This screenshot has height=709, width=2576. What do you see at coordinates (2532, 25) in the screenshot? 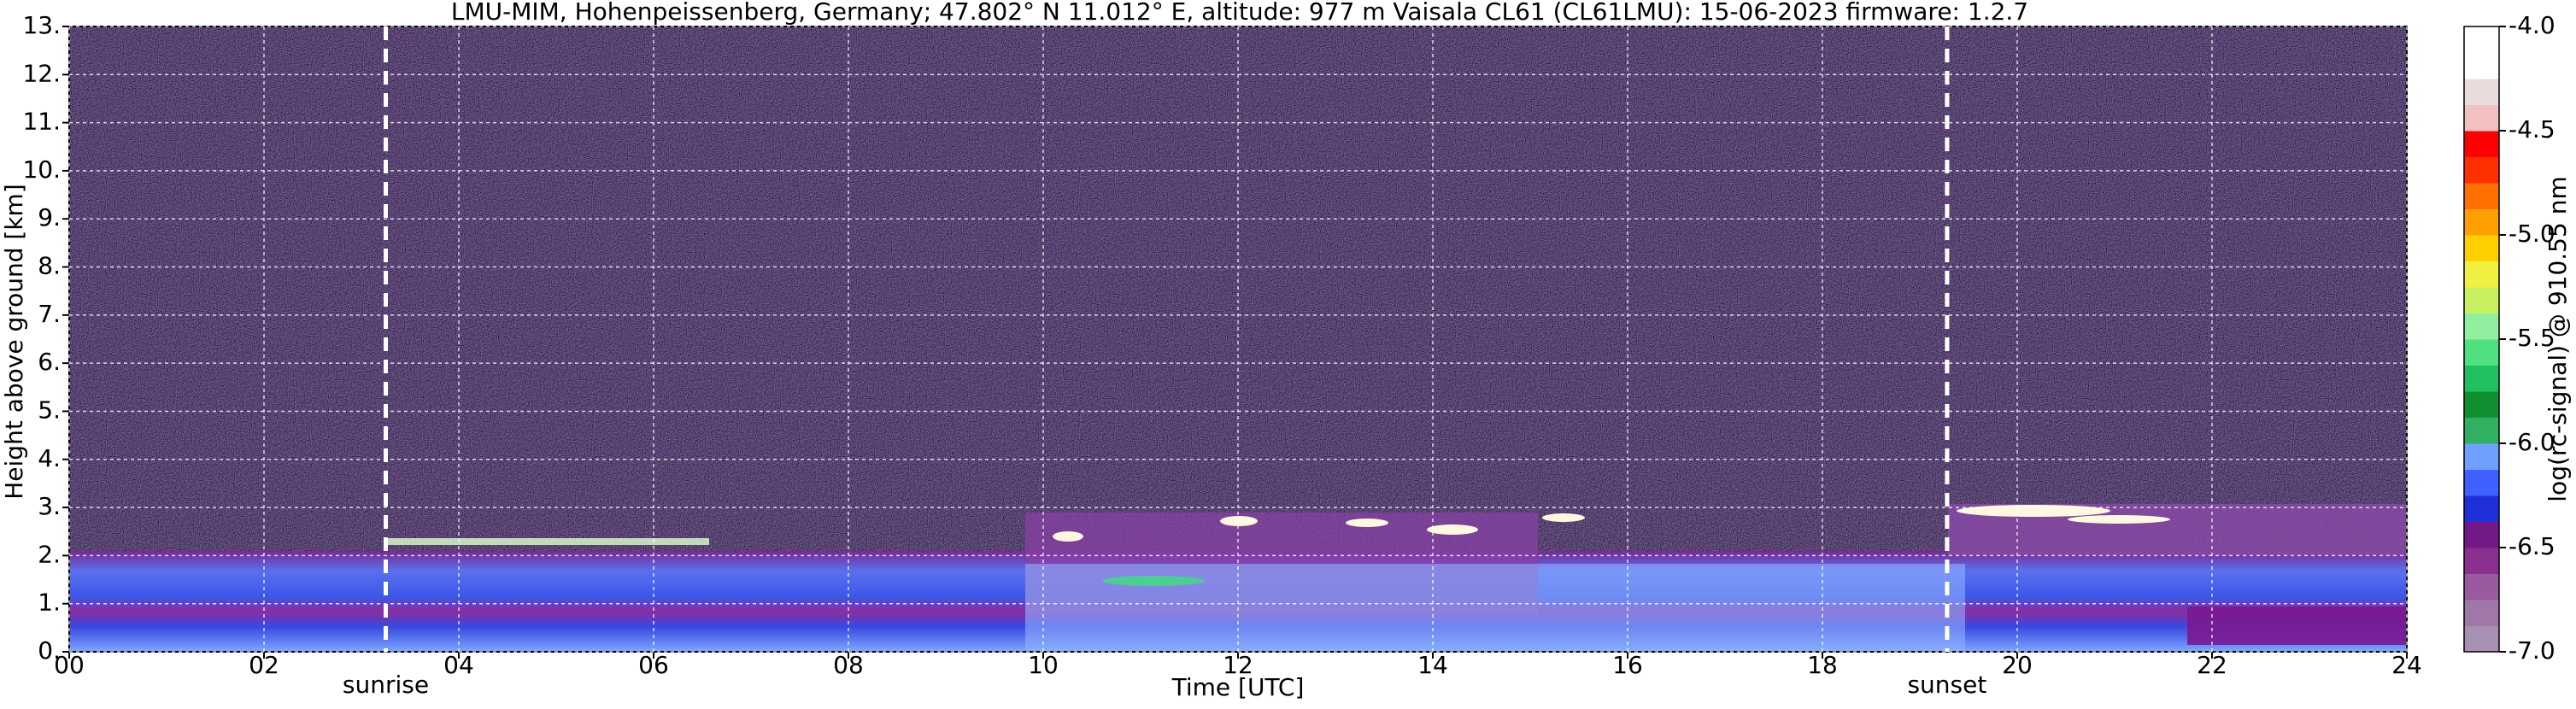
I see `colorbar-tick-label: -4.0` at bounding box center [2532, 25].